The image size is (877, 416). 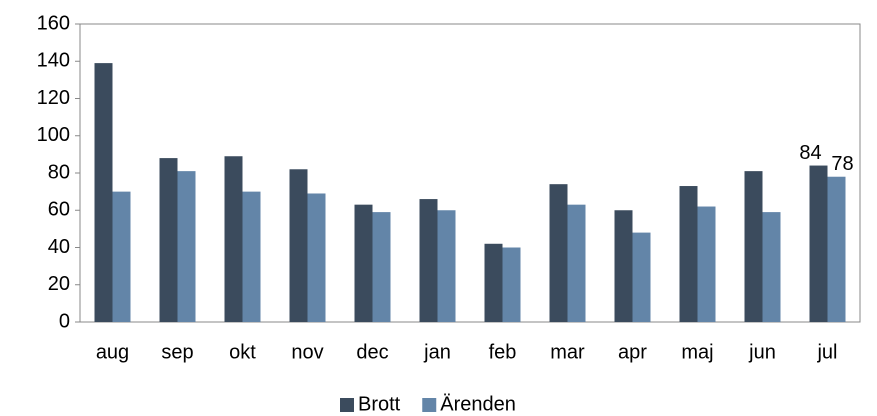 I want to click on x-tick-label: maj, so click(x=697, y=352).